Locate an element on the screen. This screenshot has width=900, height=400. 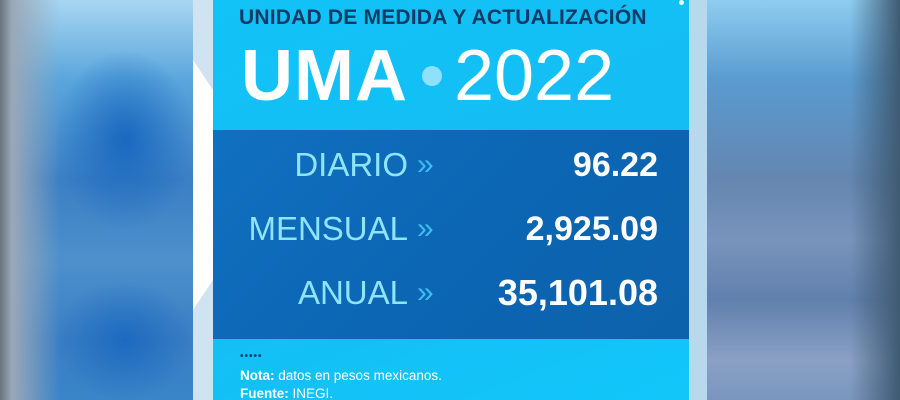
note-text: datos en pesos mexicanos. is located at coordinates (358, 375).